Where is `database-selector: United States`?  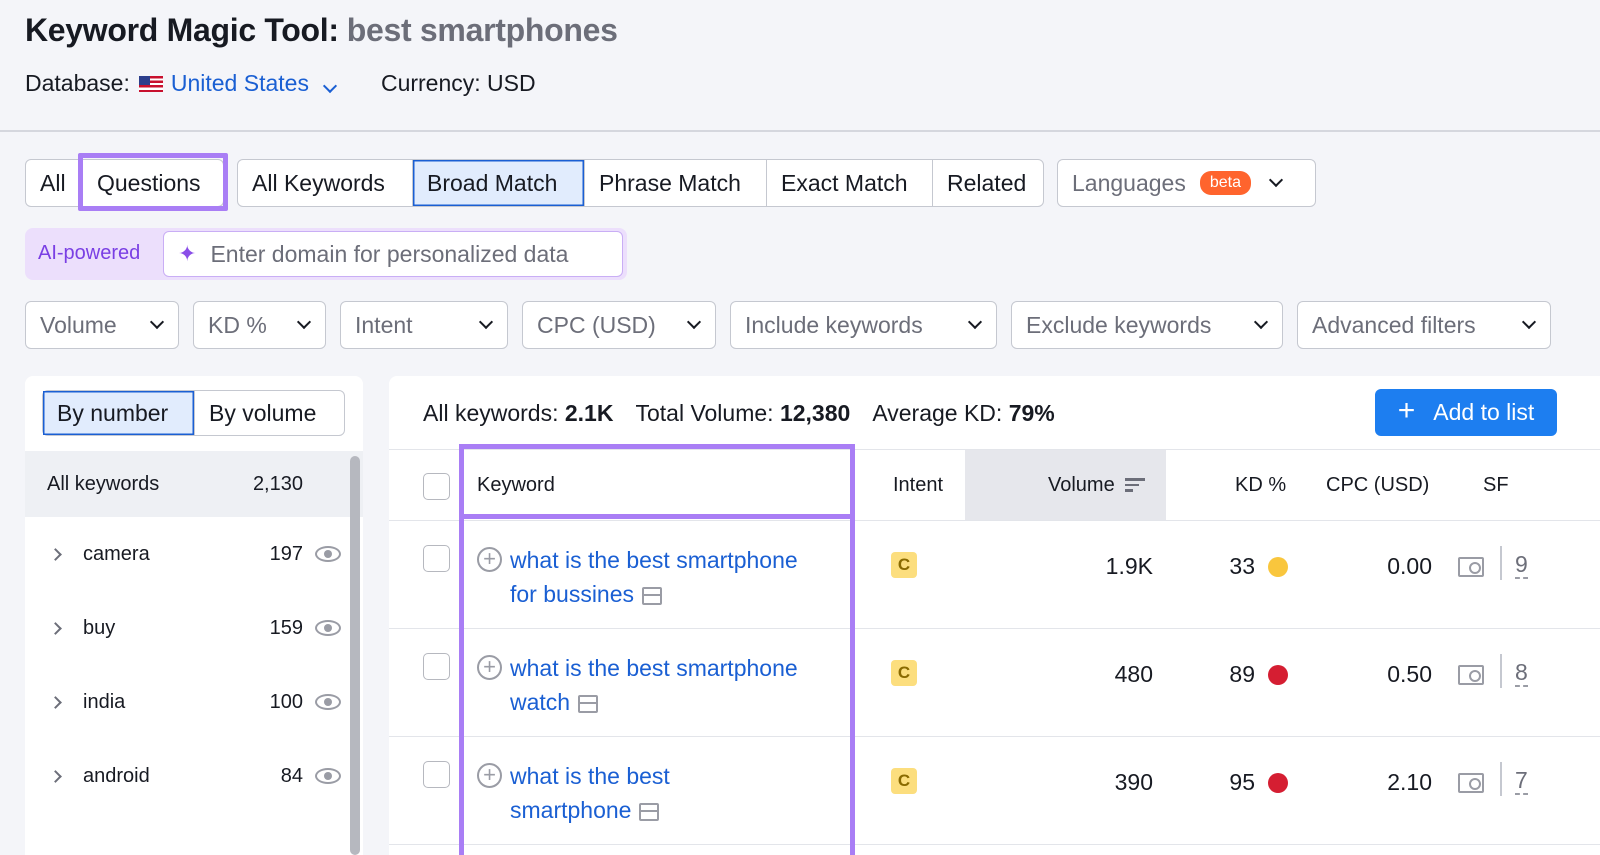 database-selector: United States is located at coordinates (256, 83).